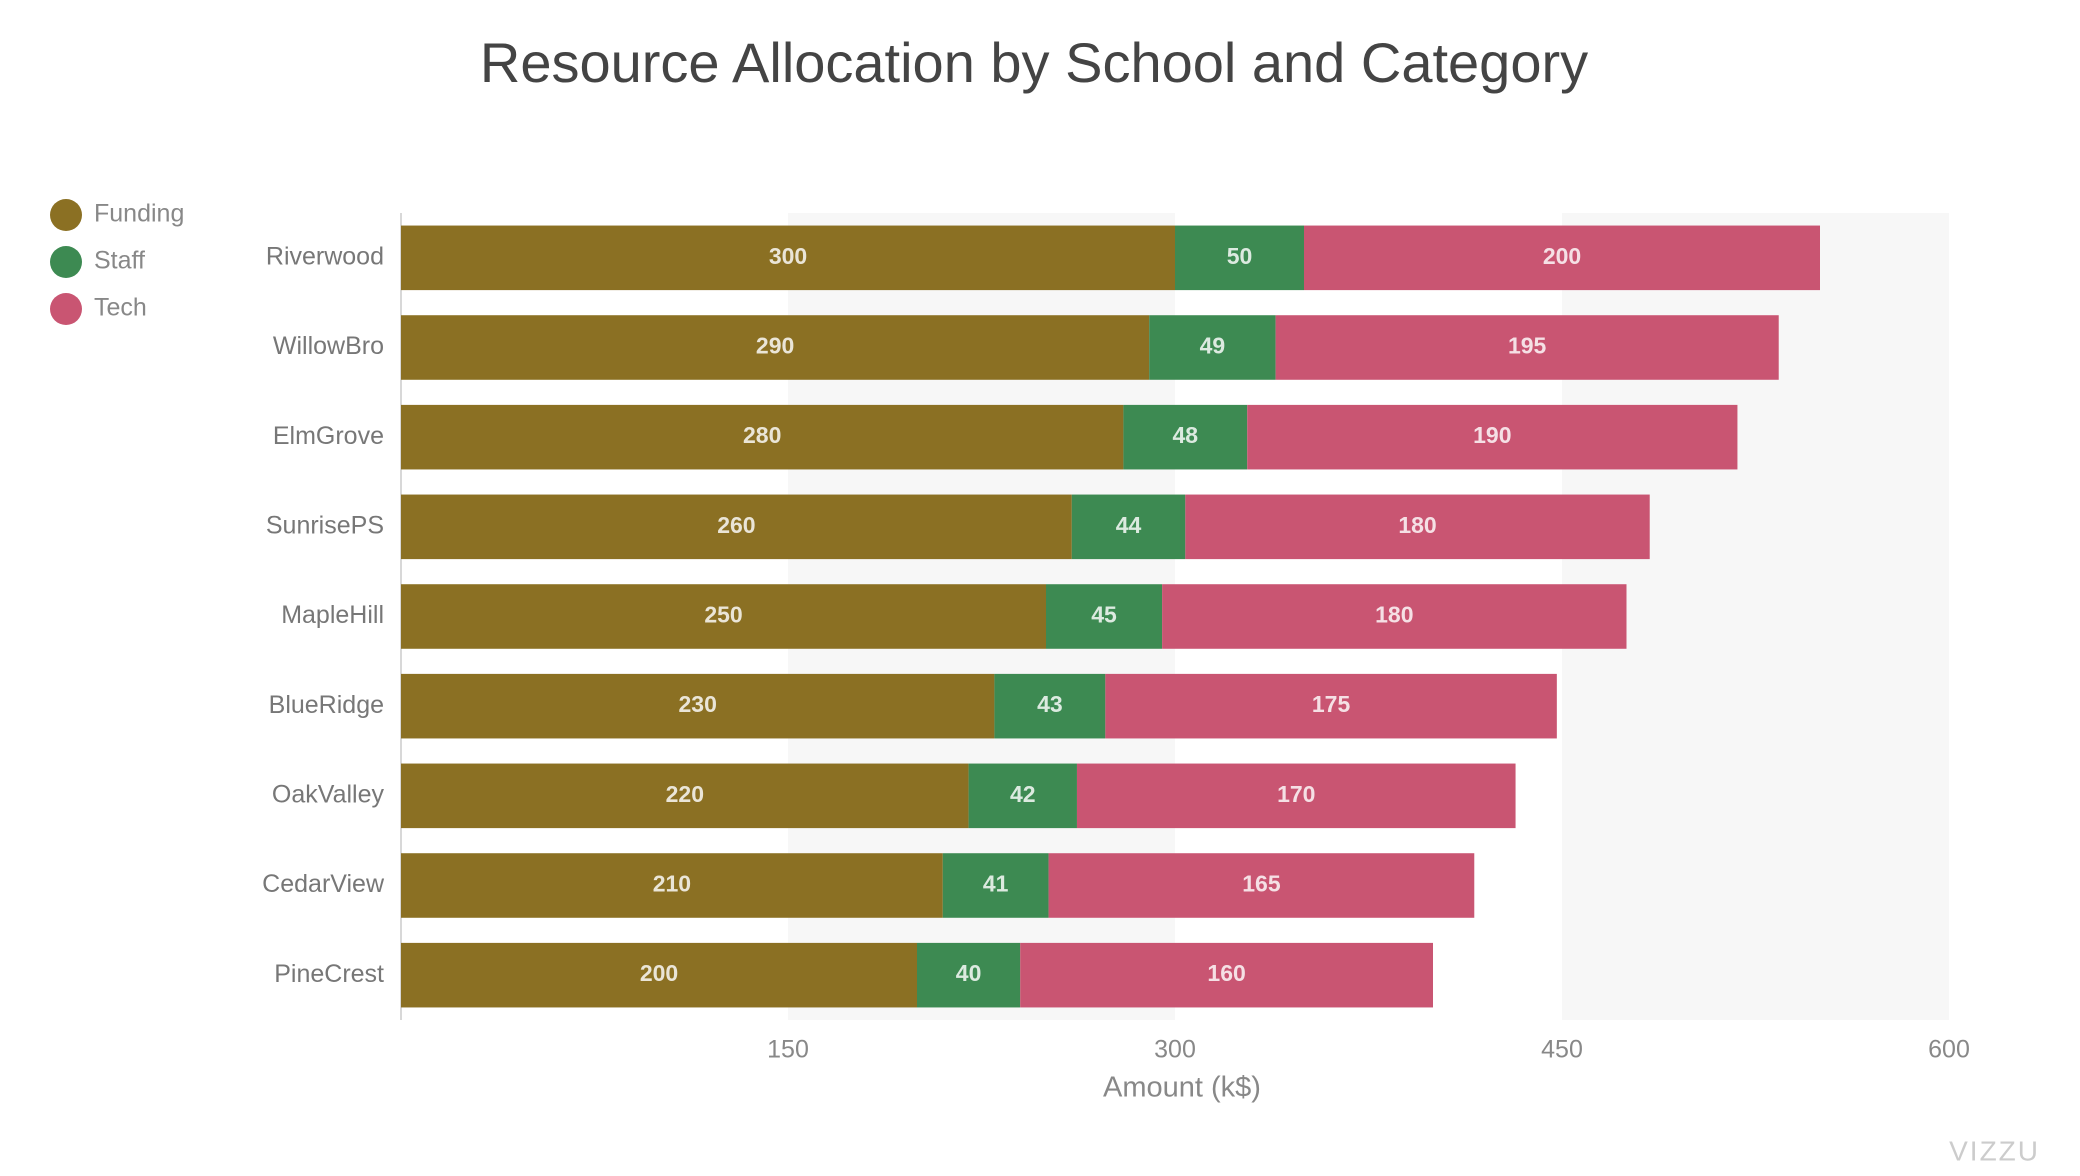 Image resolution: width=2080 pixels, height=1176 pixels. I want to click on data-label: 49, so click(1213, 346).